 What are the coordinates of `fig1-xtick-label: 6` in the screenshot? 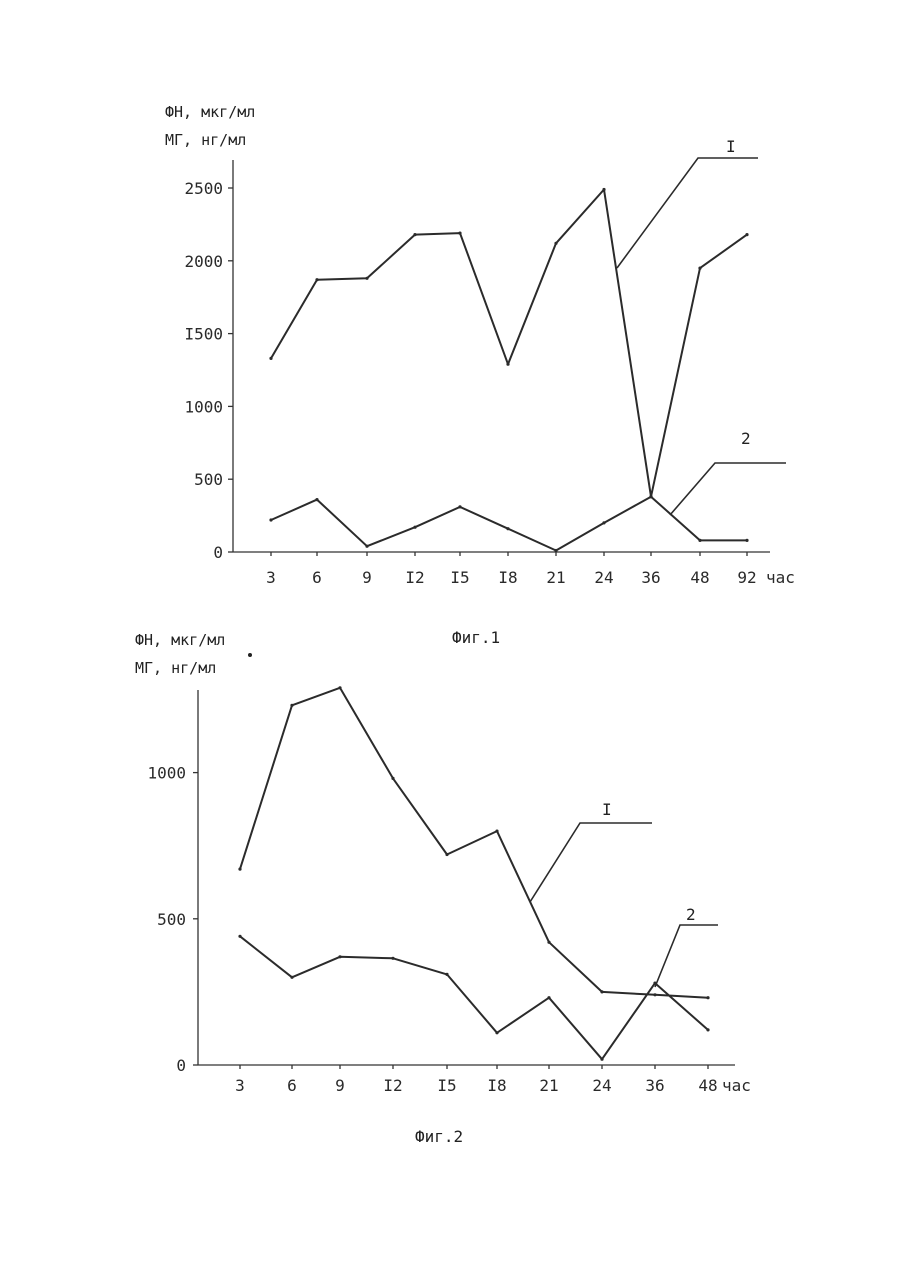 It's located at (317, 577).